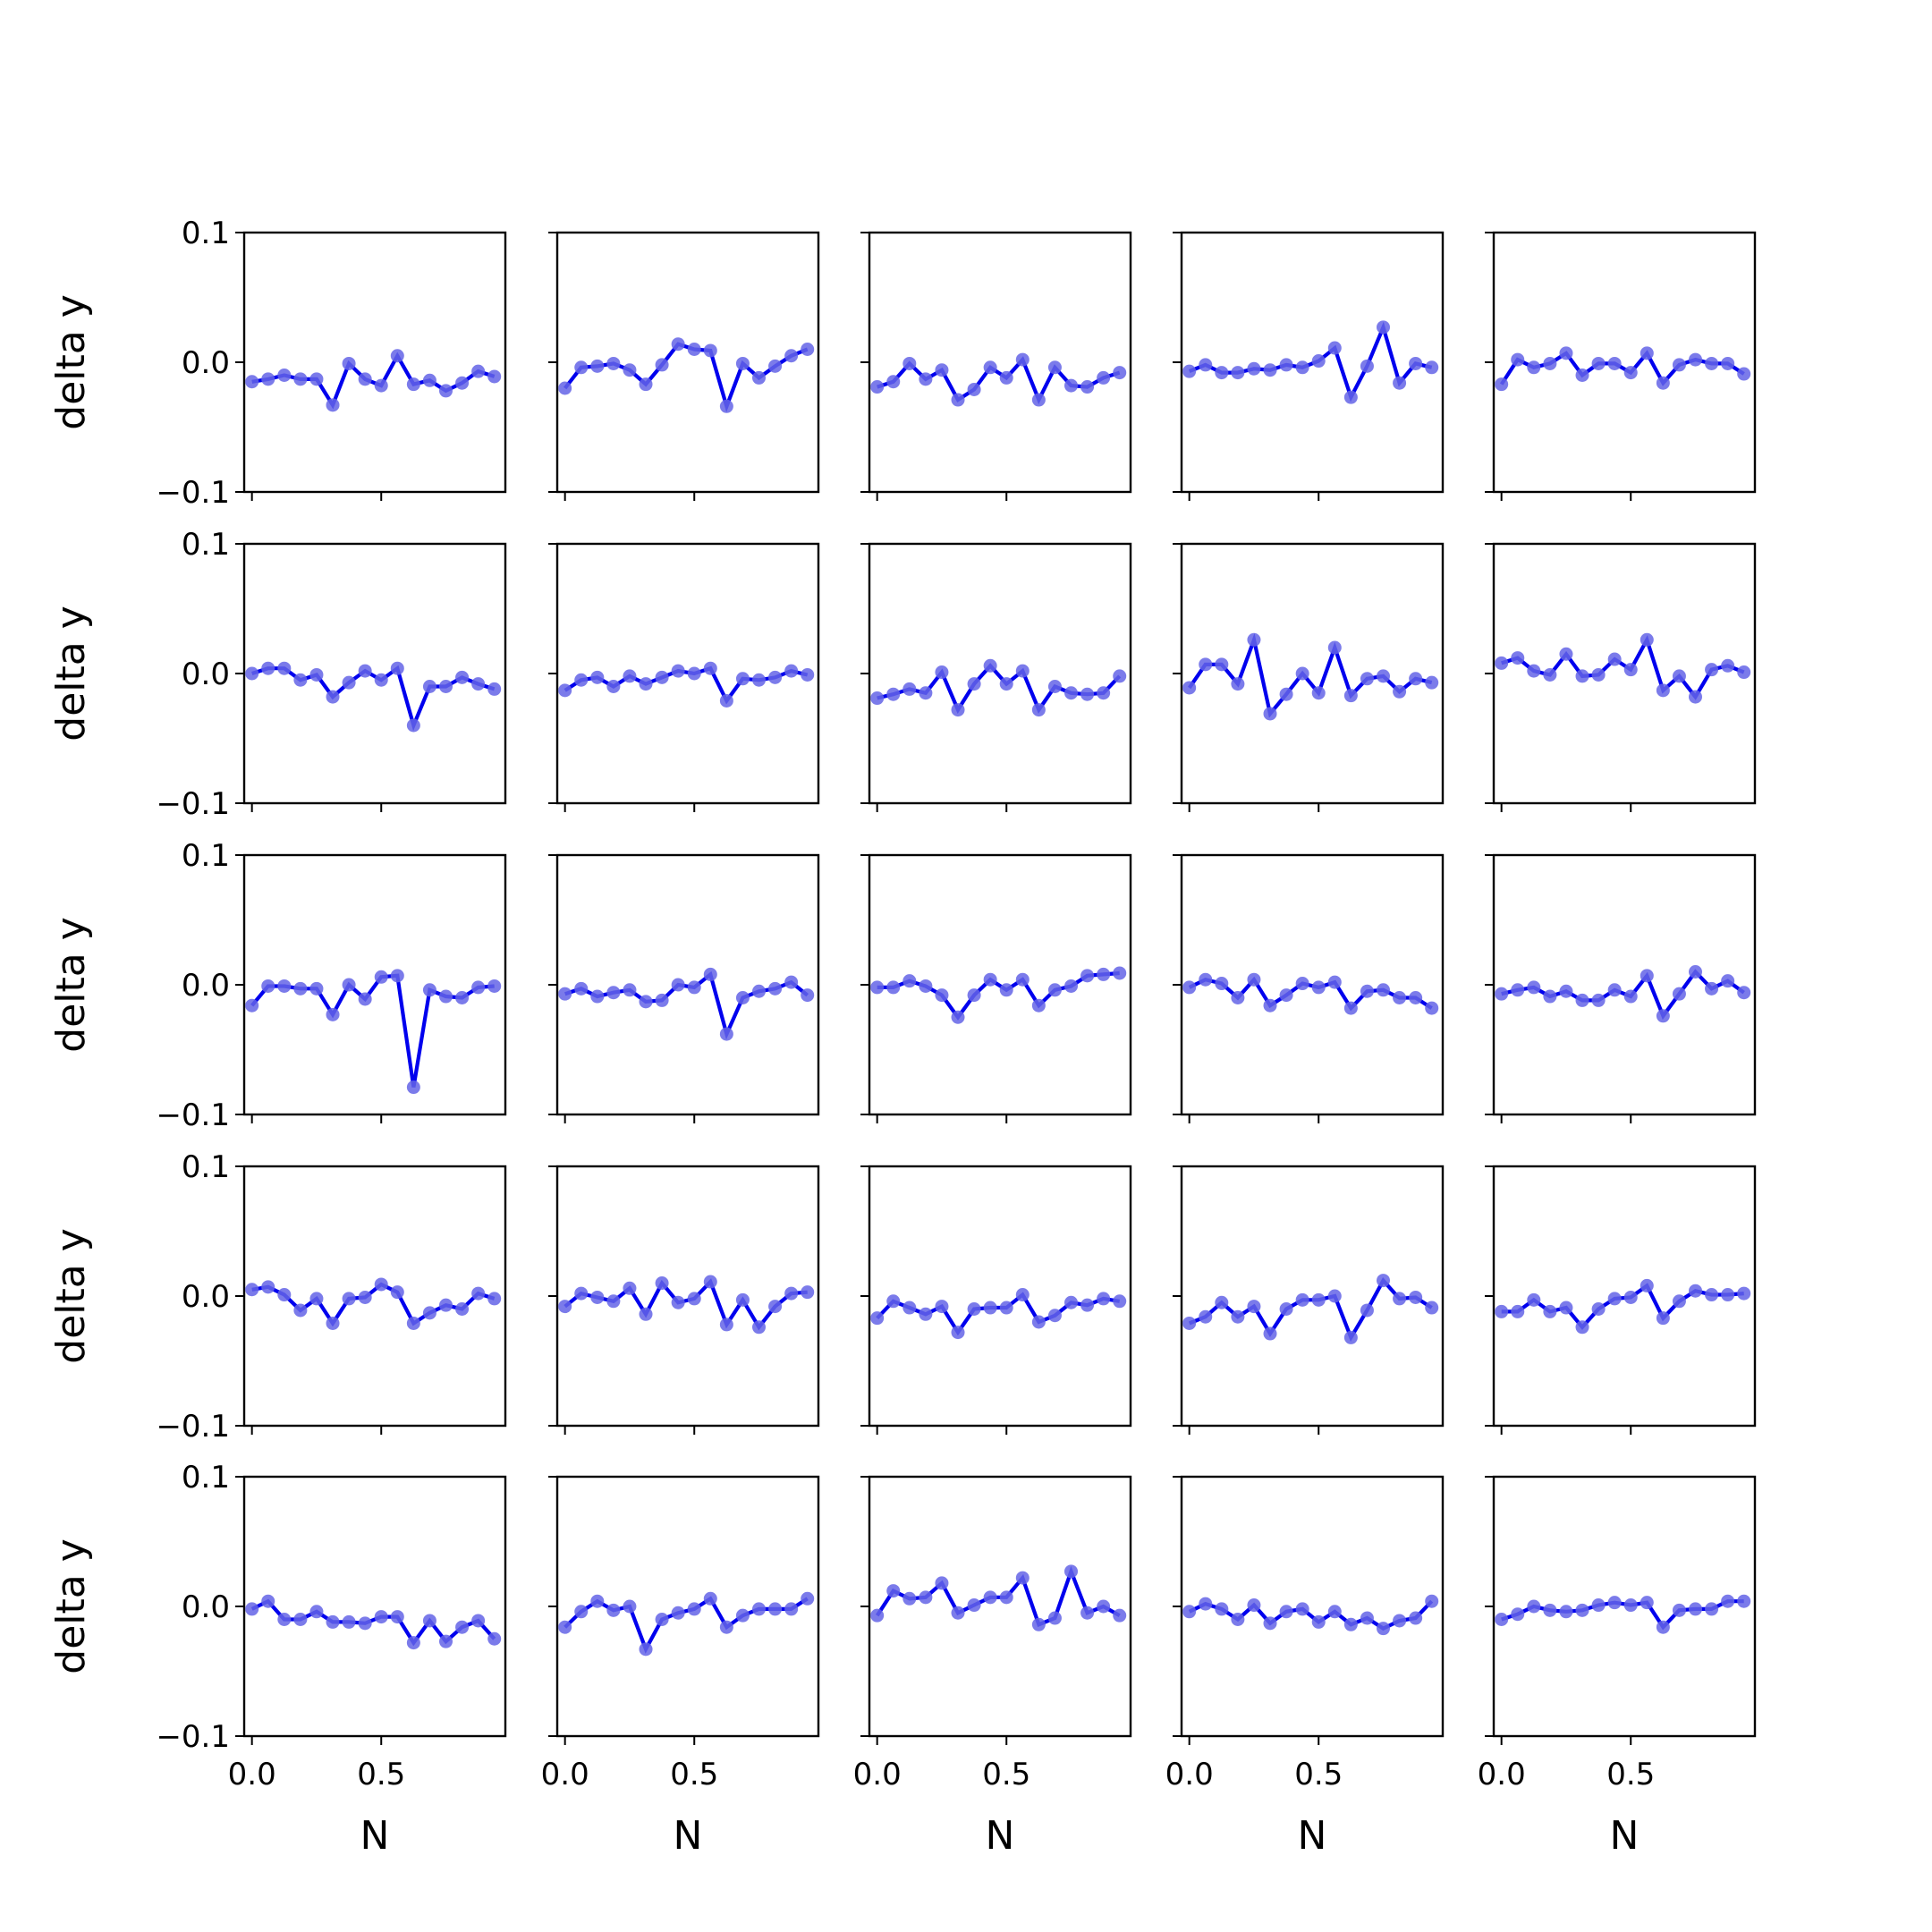  I want to click on x-axis-label: N, so click(1000, 1836).